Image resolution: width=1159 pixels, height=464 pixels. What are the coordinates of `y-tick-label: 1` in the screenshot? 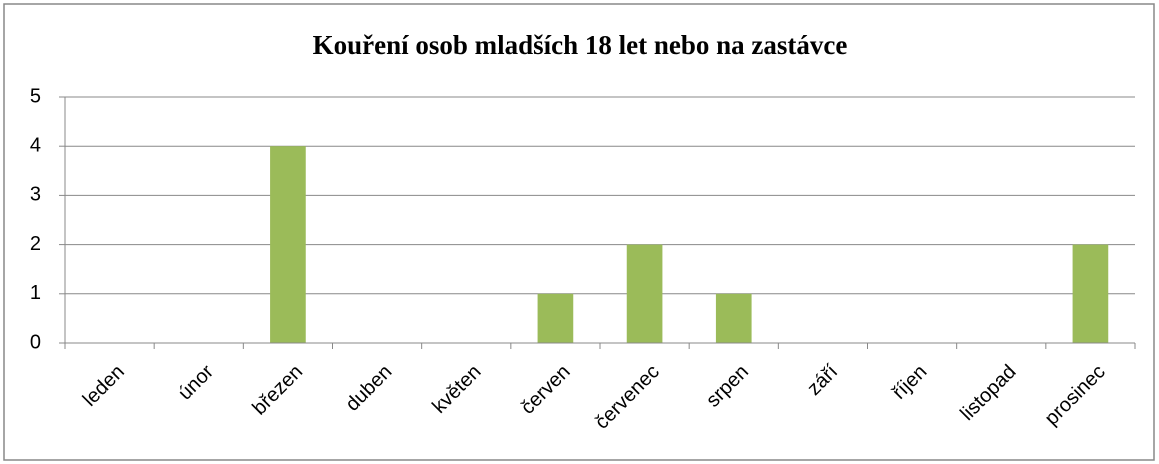 It's located at (35, 293).